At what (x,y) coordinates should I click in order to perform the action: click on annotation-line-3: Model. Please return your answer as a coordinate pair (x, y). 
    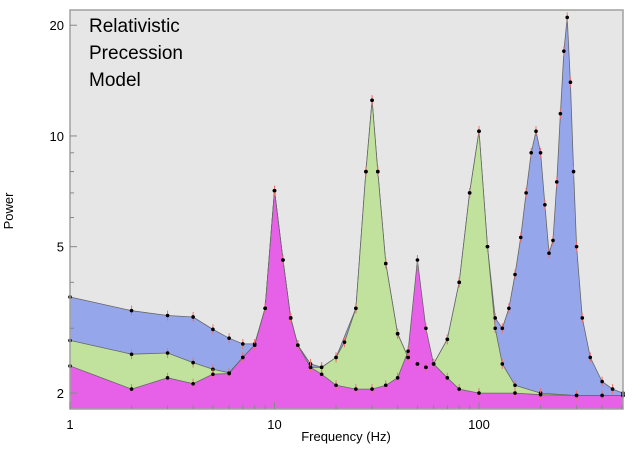
    Looking at the image, I should click on (115, 80).